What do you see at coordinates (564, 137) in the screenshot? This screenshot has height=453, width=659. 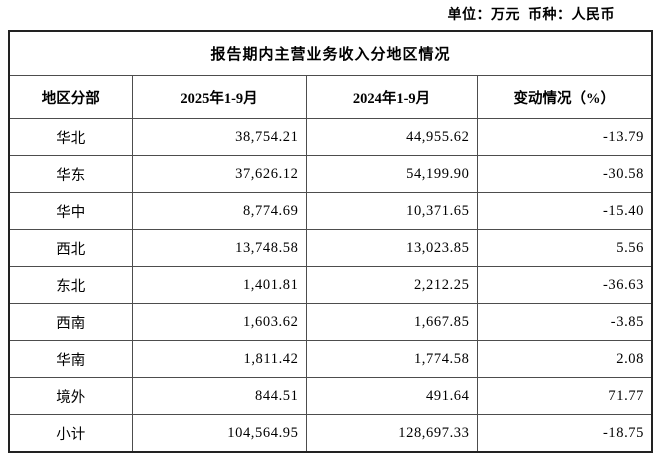 I see `change-cell: -13.79` at bounding box center [564, 137].